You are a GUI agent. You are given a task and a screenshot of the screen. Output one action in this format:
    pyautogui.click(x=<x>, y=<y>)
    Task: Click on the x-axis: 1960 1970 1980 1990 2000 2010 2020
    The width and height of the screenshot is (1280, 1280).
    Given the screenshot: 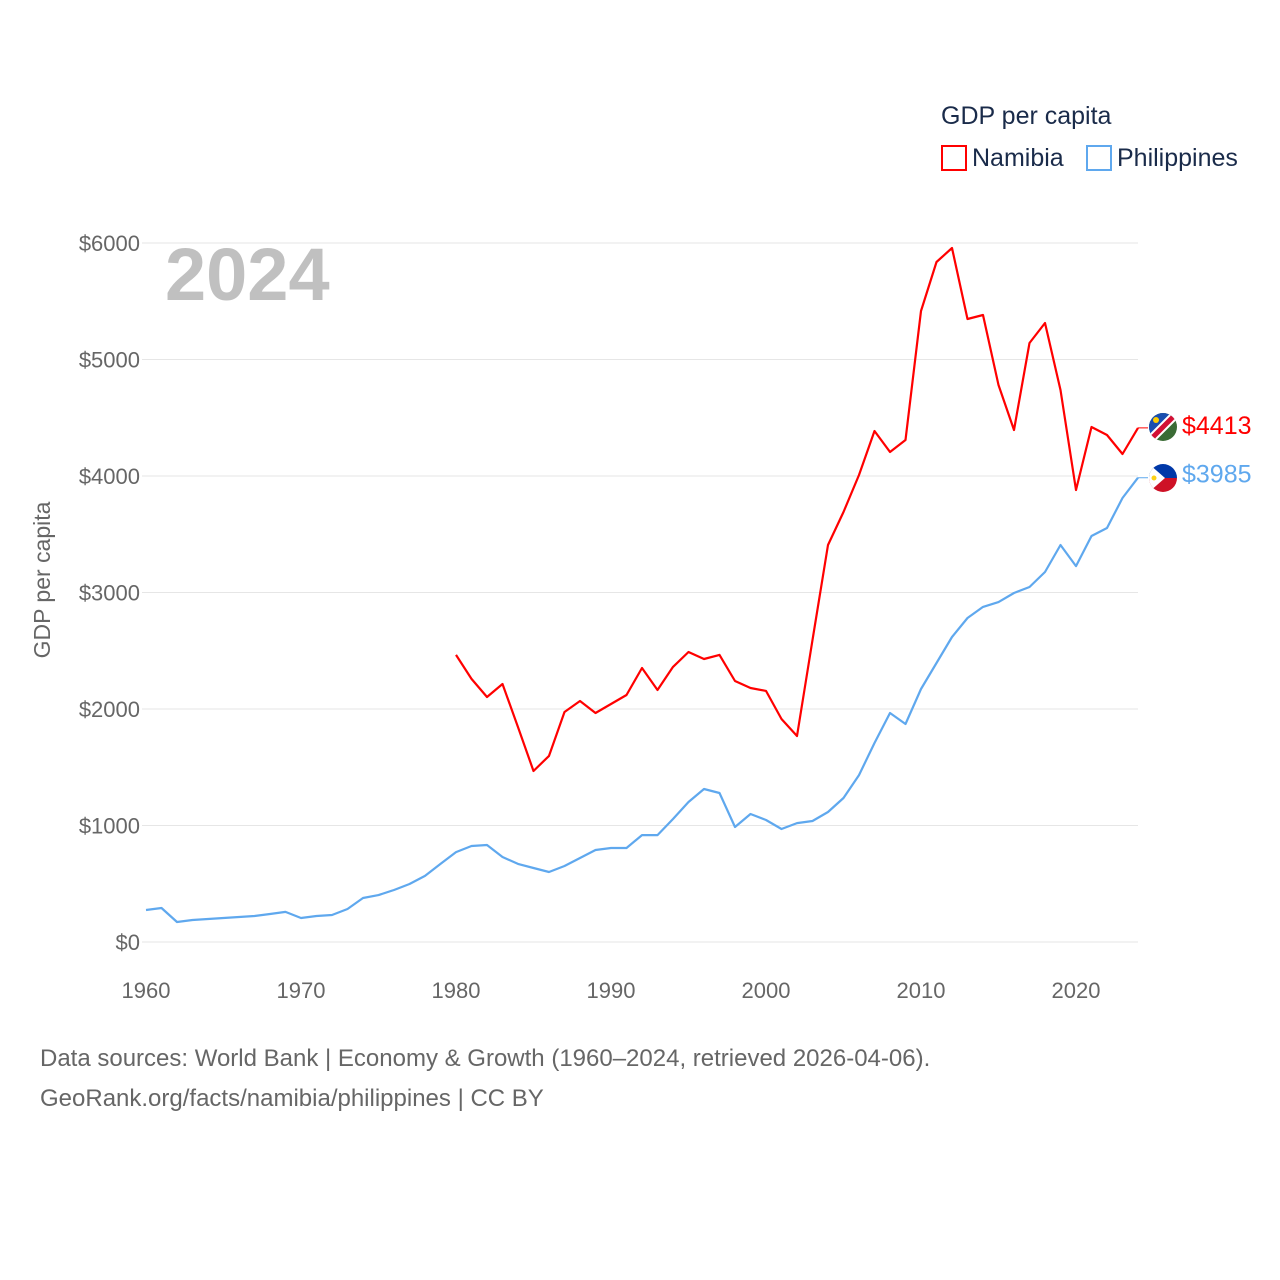 What is the action you would take?
    pyautogui.click(x=611, y=990)
    